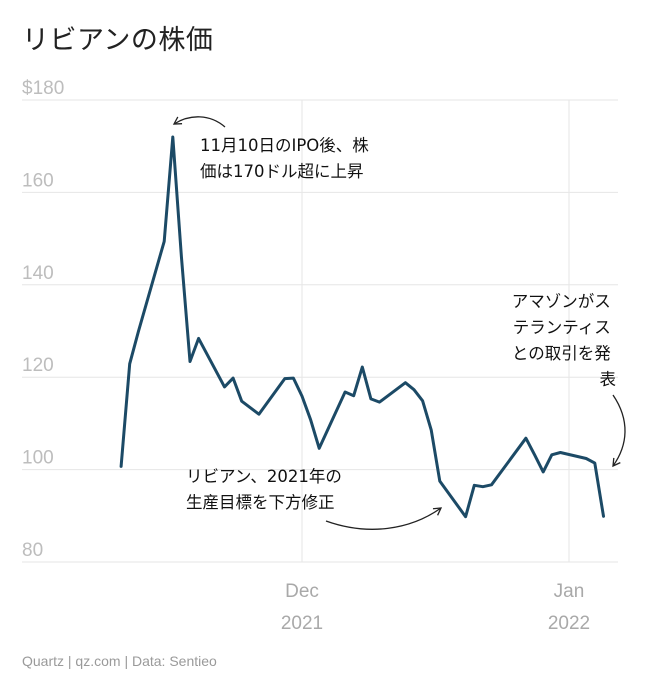  What do you see at coordinates (199, 122) in the screenshot?
I see `ipo-annotation-arrow` at bounding box center [199, 122].